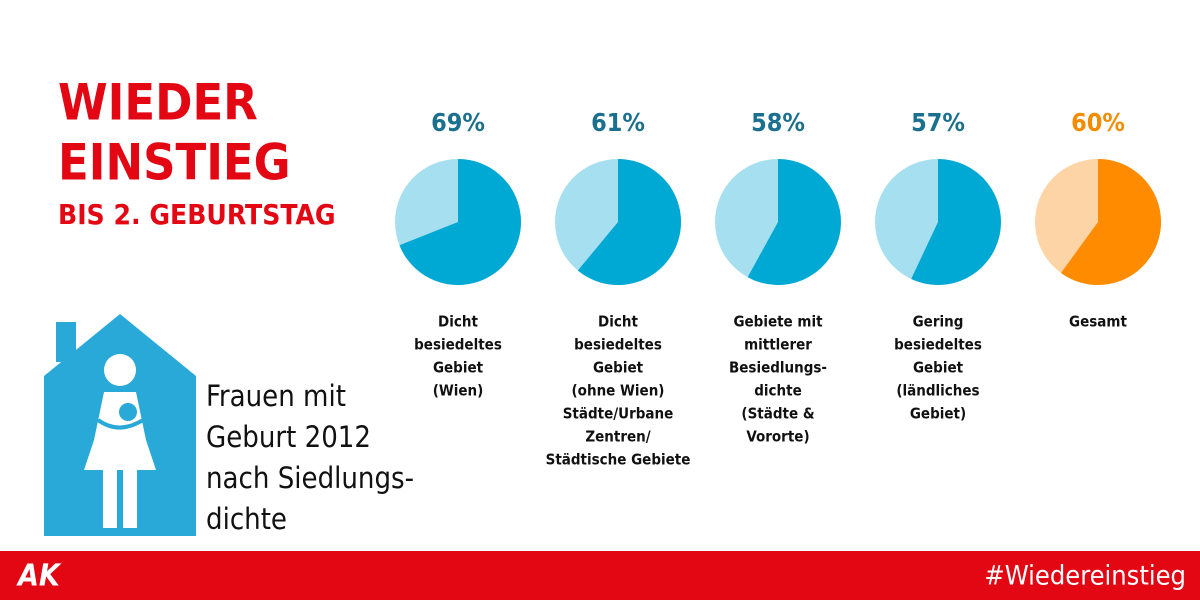  What do you see at coordinates (128, 412) in the screenshot?
I see `baby` at bounding box center [128, 412].